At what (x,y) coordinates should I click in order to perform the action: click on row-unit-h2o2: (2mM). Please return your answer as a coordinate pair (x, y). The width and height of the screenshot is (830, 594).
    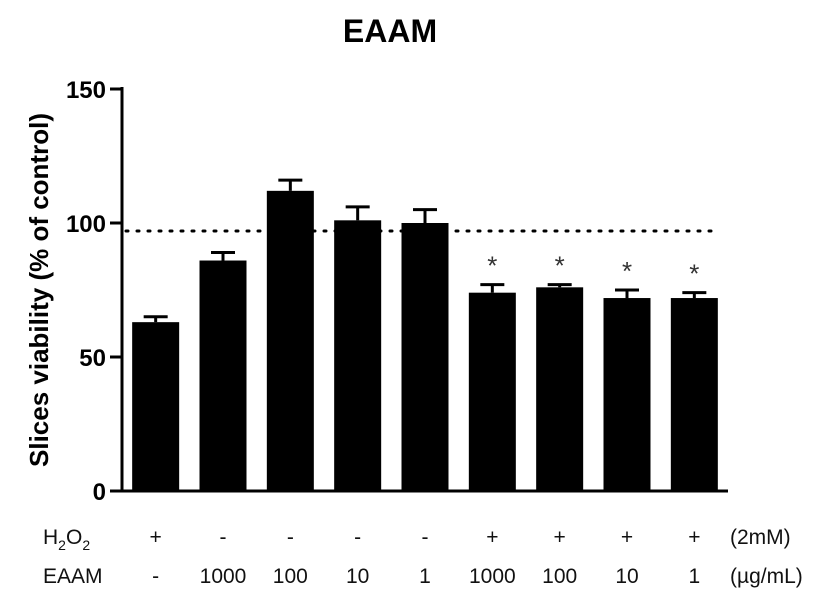
    Looking at the image, I should click on (760, 537).